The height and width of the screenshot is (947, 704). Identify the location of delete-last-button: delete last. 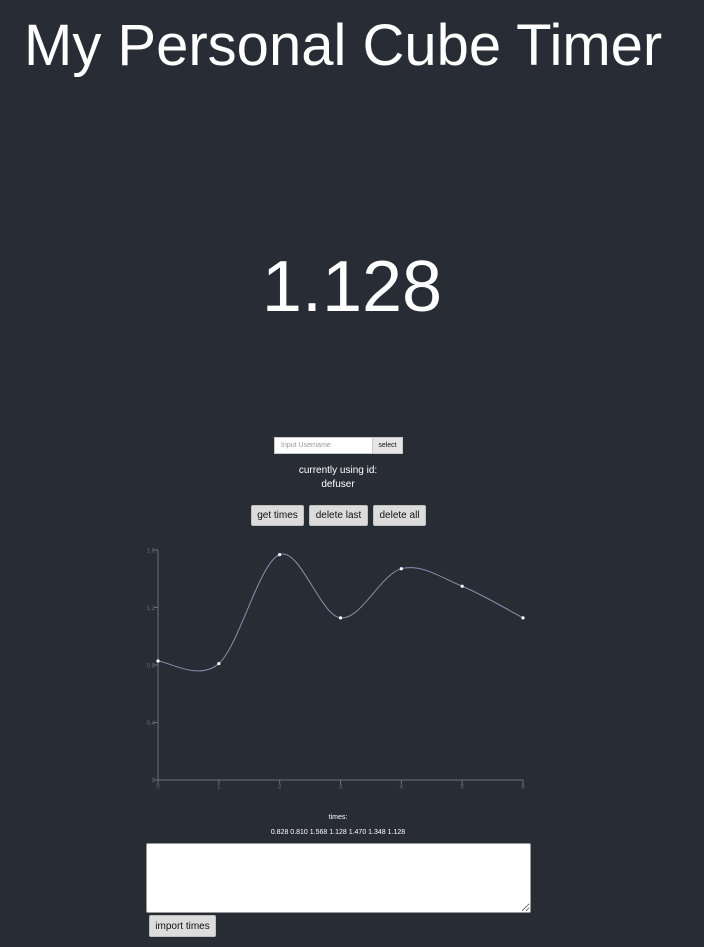
(338, 515).